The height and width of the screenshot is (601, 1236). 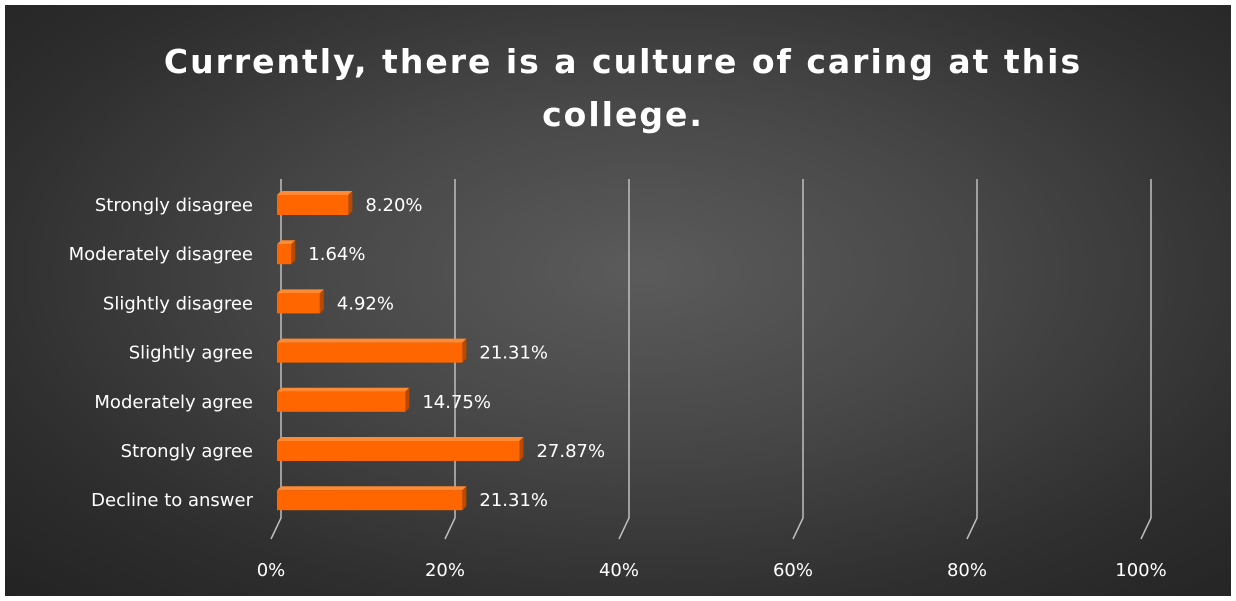 I want to click on category-label: Slightly agree, so click(x=191, y=353).